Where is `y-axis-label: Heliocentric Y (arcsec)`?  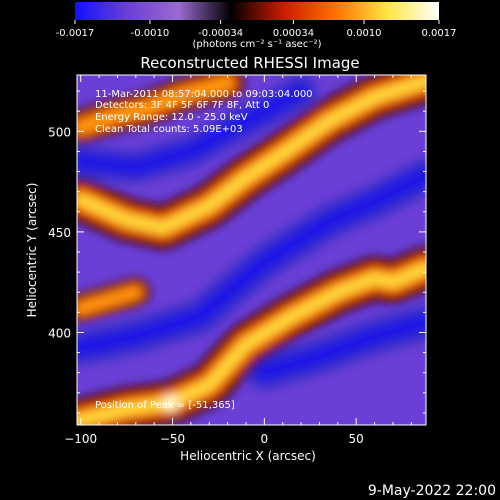 y-axis-label: Heliocentric Y (arcsec) is located at coordinates (32, 250).